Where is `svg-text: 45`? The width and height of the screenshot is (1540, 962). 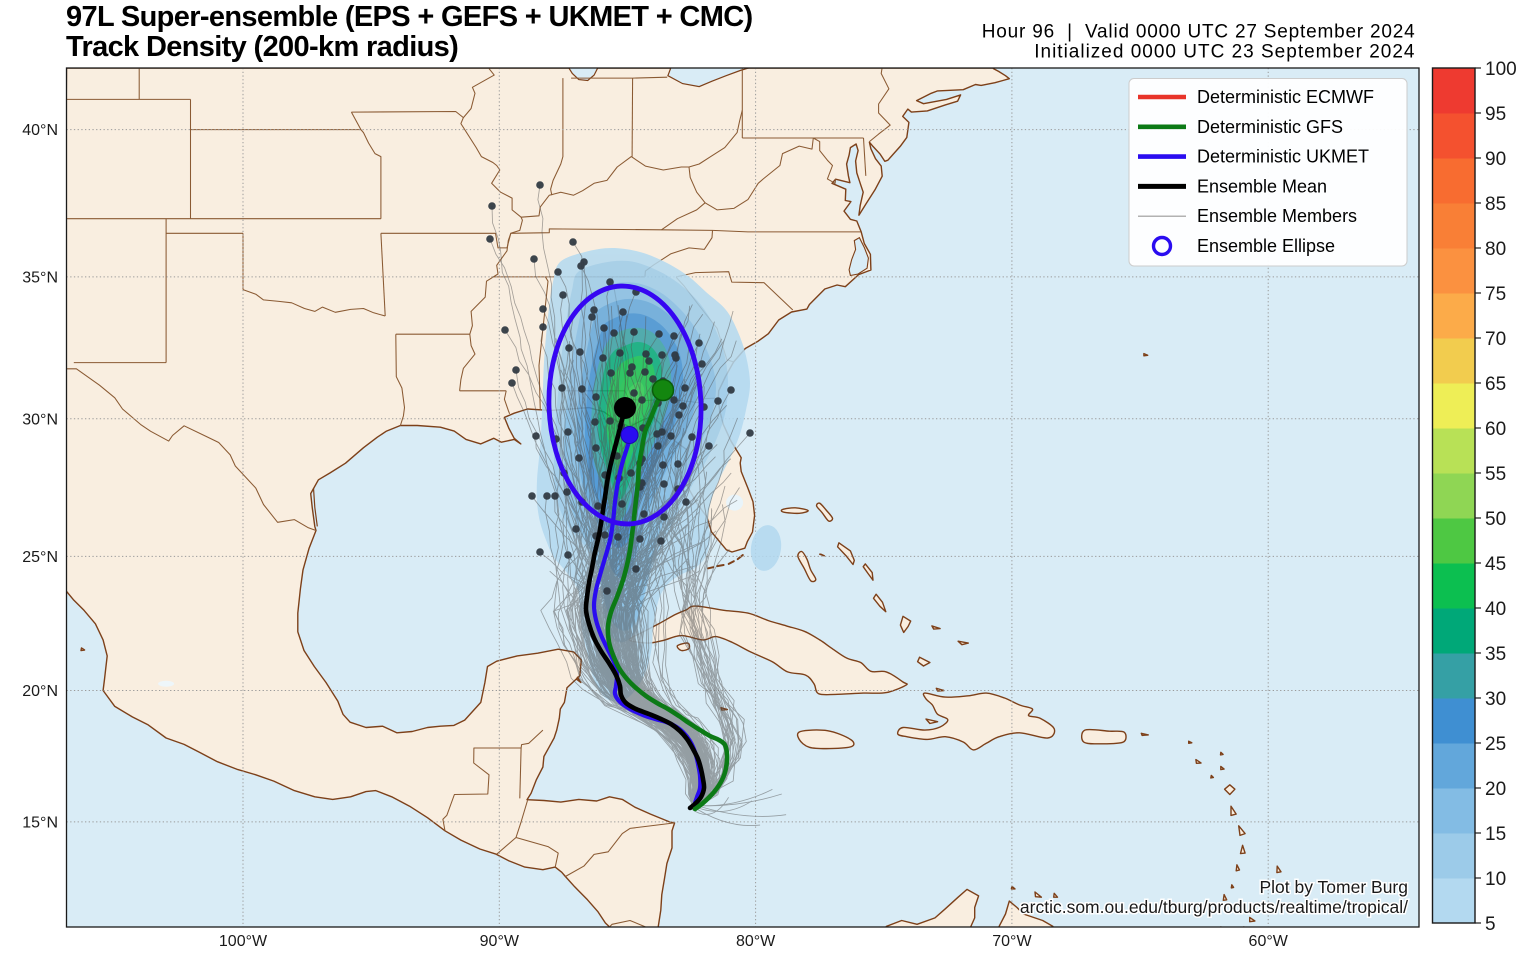
svg-text: 45 is located at coordinates (1495, 564).